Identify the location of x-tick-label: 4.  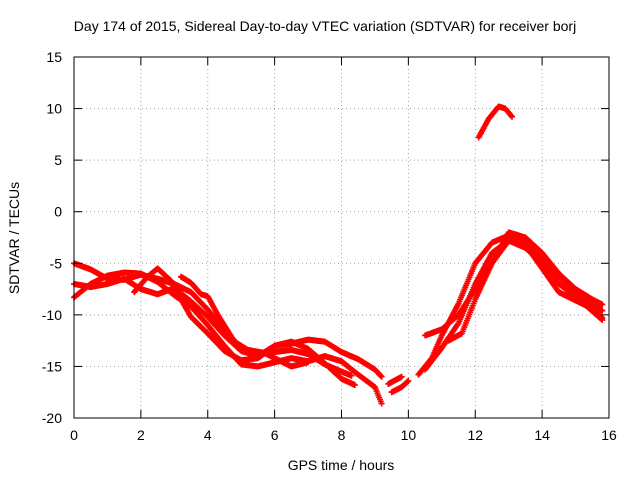
(208, 435).